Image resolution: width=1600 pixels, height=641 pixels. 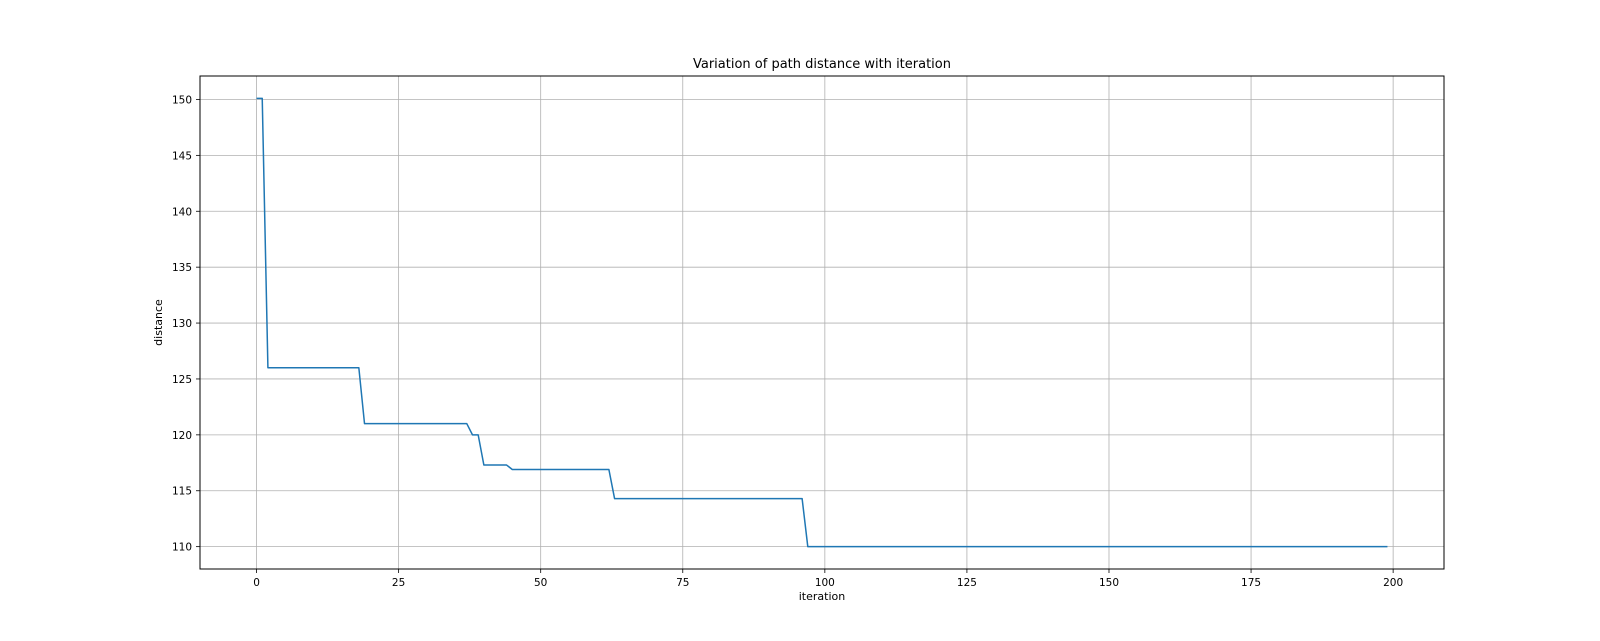 I want to click on y-tick-label: 125, so click(x=182, y=380).